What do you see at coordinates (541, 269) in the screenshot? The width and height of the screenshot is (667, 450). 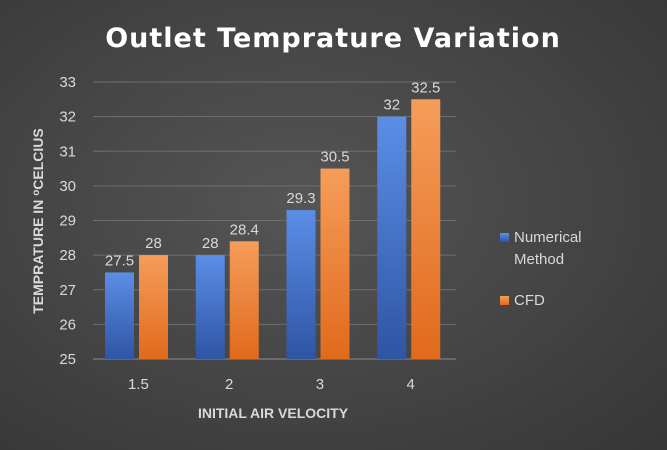 I see `legend: Numerical Method CFD` at bounding box center [541, 269].